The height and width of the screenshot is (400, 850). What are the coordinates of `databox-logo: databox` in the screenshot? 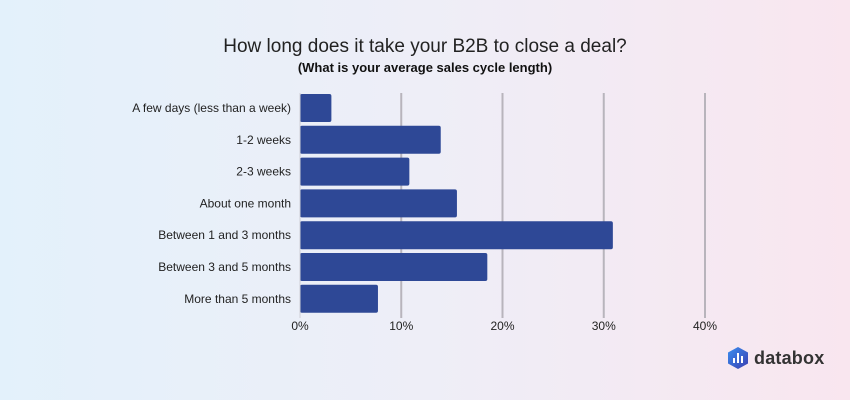 It's located at (776, 358).